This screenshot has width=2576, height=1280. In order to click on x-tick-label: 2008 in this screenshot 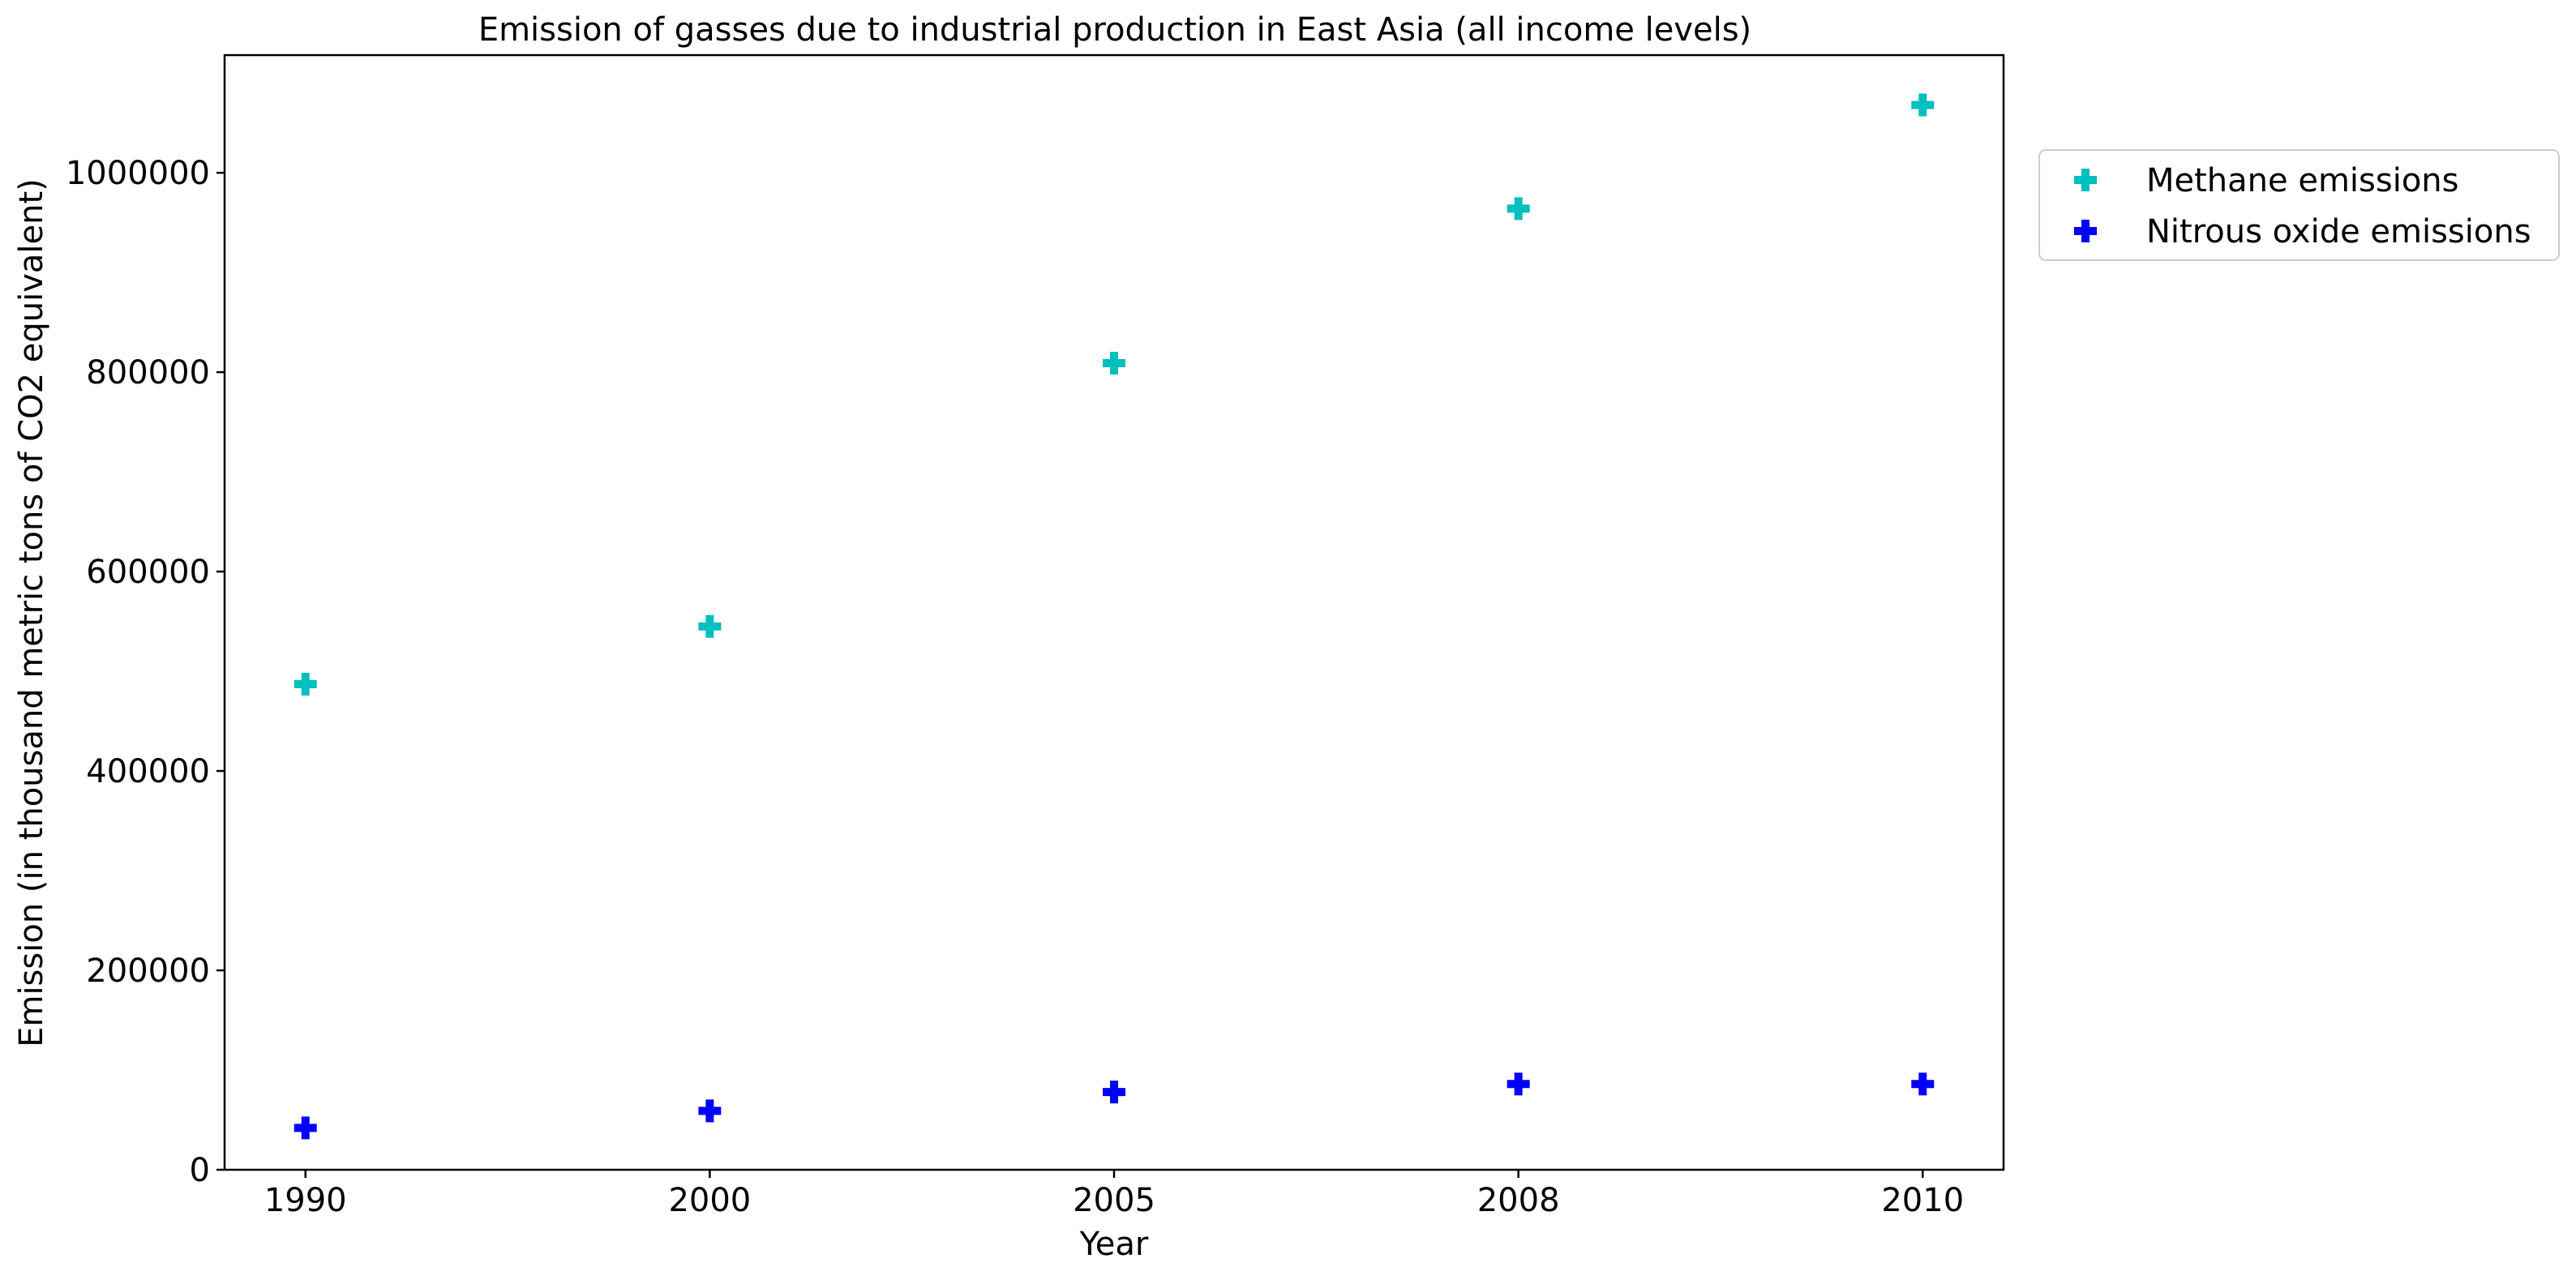, I will do `click(1518, 1201)`.